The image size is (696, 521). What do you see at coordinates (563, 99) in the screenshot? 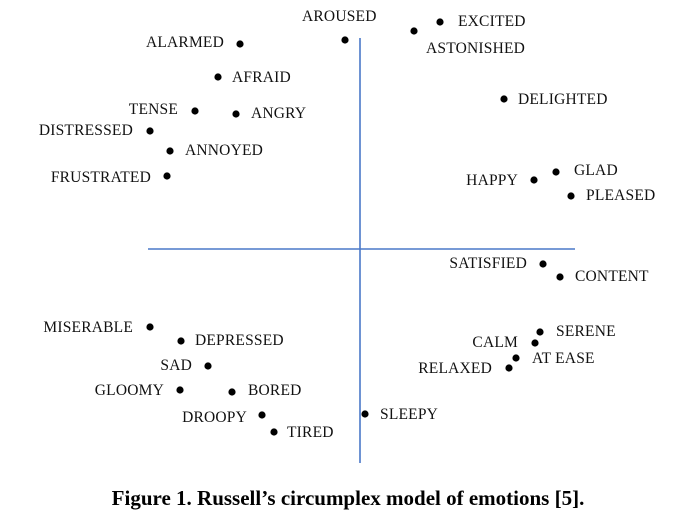
I see `emotion-label-delighted: DELIGHTED` at bounding box center [563, 99].